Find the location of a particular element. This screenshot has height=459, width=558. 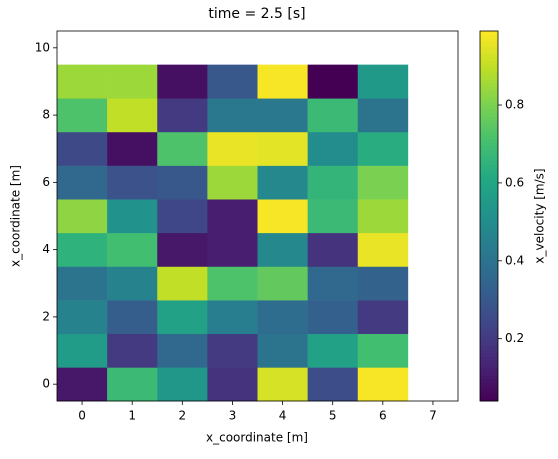

y-tick-label: 2 is located at coordinates (46, 316).